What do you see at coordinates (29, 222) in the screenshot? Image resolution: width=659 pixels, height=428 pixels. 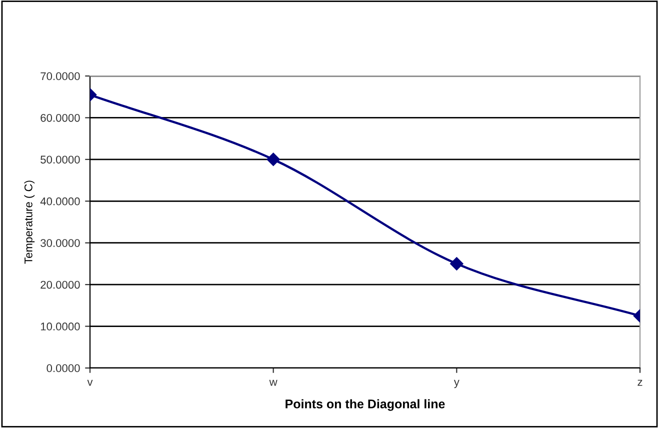 I see `y-axis-title: Temperature ( C)` at bounding box center [29, 222].